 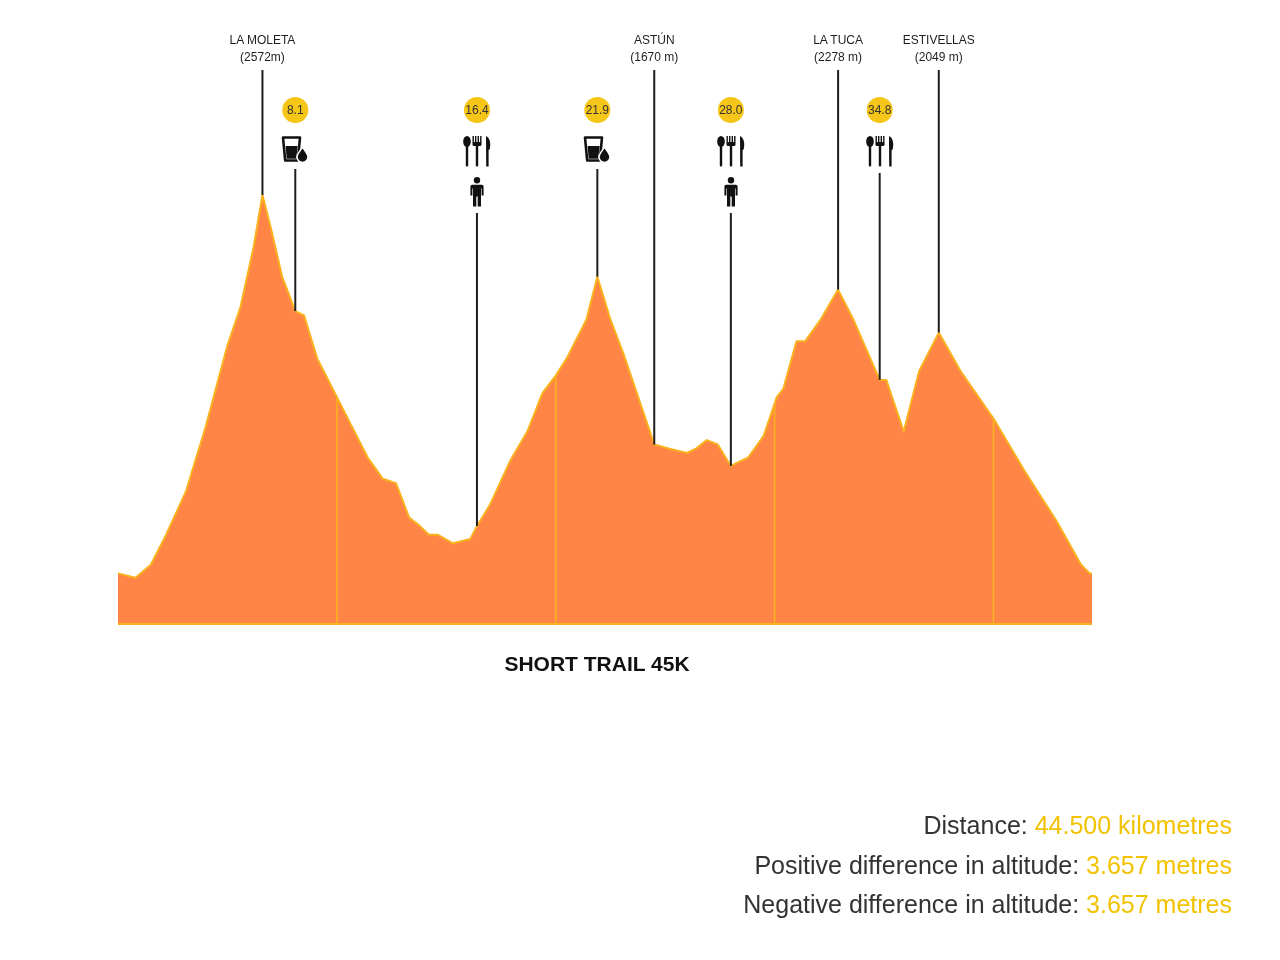 I want to click on text: Negative difference in altitude: 3.657 metres, so click(x=988, y=904).